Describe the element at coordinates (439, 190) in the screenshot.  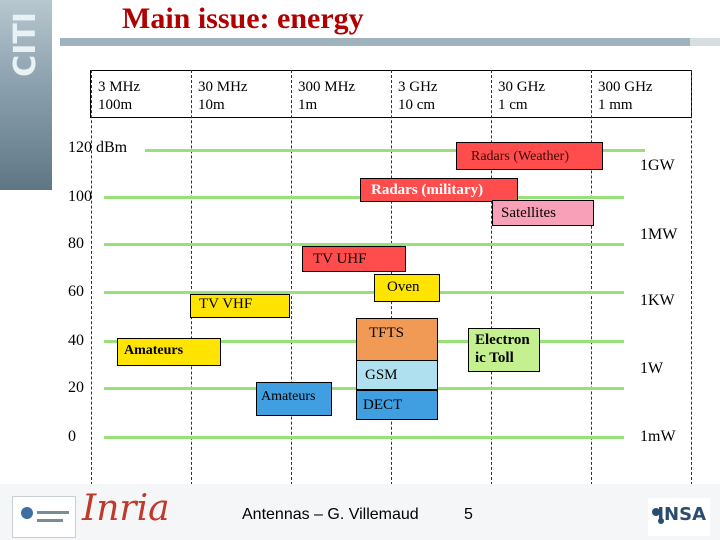
I see `region-radars-military: Radars (military)` at that location.